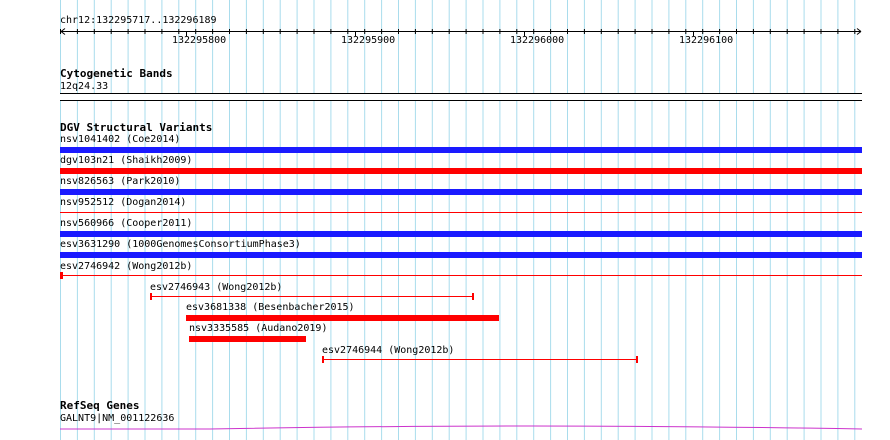 The image size is (890, 440). Describe the element at coordinates (368, 40) in the screenshot. I see `ruler-tick-label: 132295900` at that location.